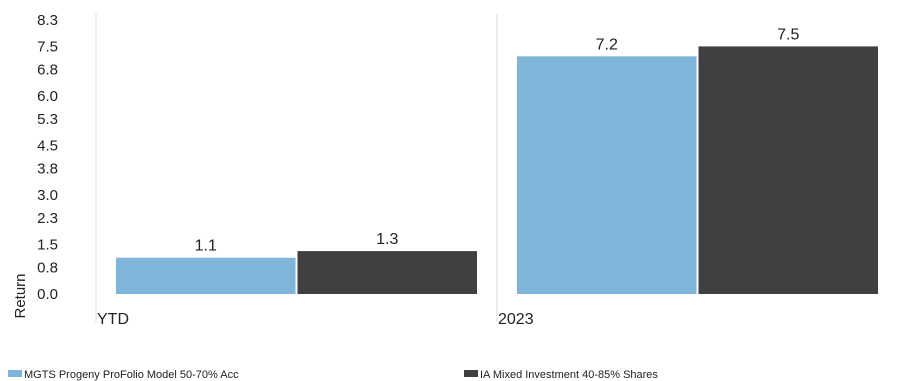 This screenshot has width=898, height=381. I want to click on x-category-label: 2023, so click(516, 319).